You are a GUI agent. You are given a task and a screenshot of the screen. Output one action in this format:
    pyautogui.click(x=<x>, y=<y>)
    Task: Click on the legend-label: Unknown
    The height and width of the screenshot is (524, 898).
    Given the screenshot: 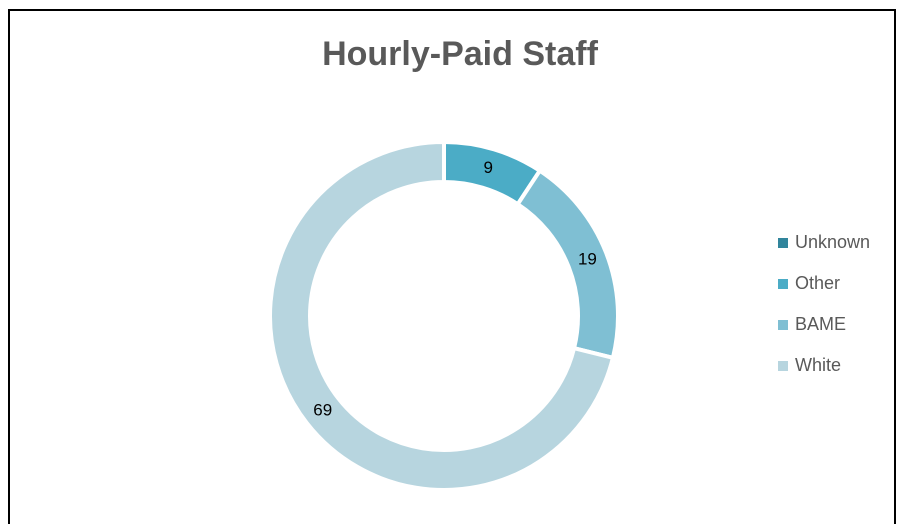 What is the action you would take?
    pyautogui.click(x=832, y=242)
    